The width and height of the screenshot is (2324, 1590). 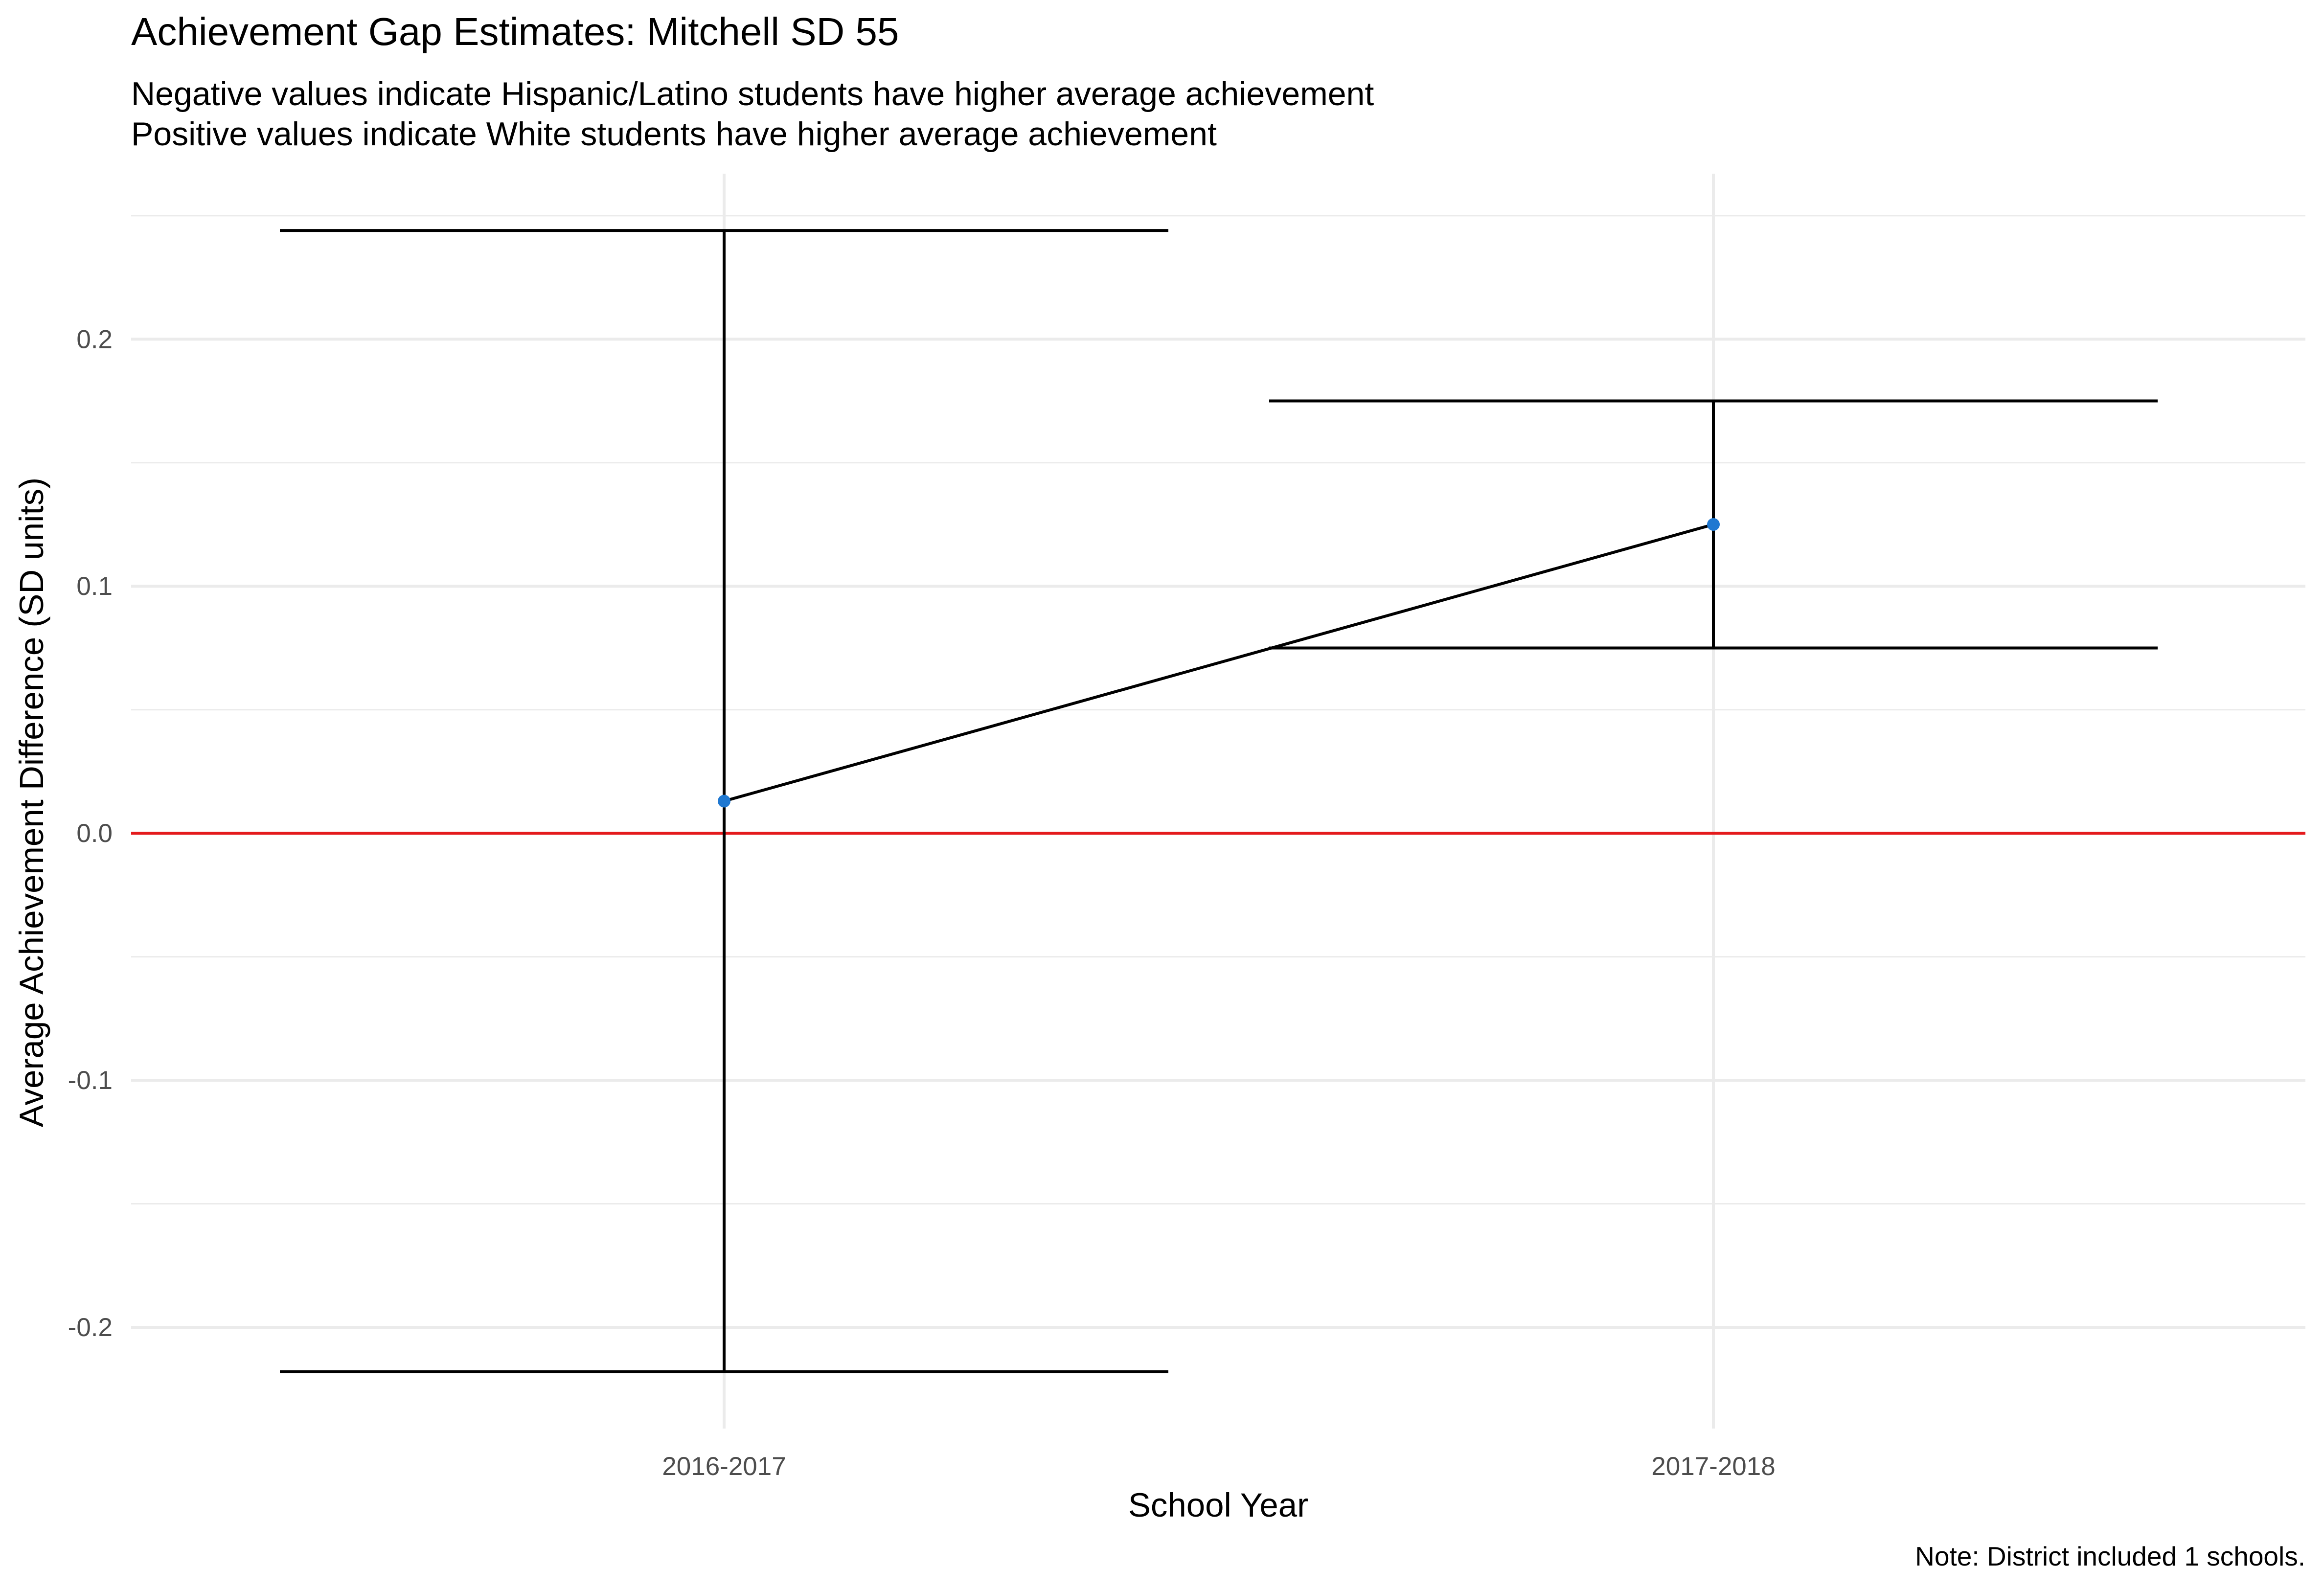 I want to click on data-points, so click(x=1219, y=663).